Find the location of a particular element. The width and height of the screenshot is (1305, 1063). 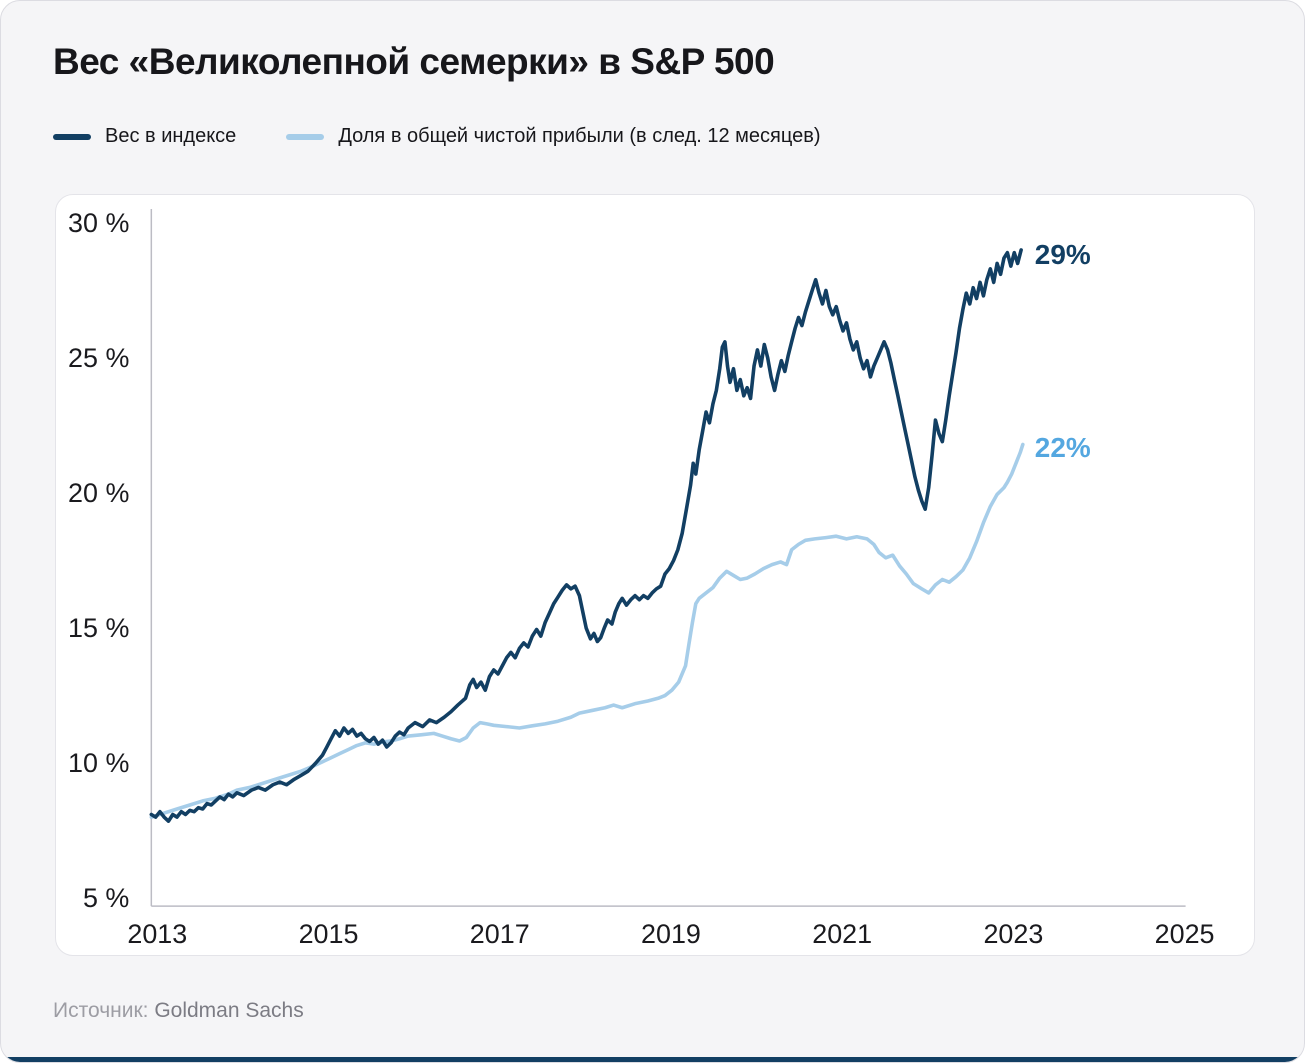

y-tick-label: 30 % is located at coordinates (98, 223).